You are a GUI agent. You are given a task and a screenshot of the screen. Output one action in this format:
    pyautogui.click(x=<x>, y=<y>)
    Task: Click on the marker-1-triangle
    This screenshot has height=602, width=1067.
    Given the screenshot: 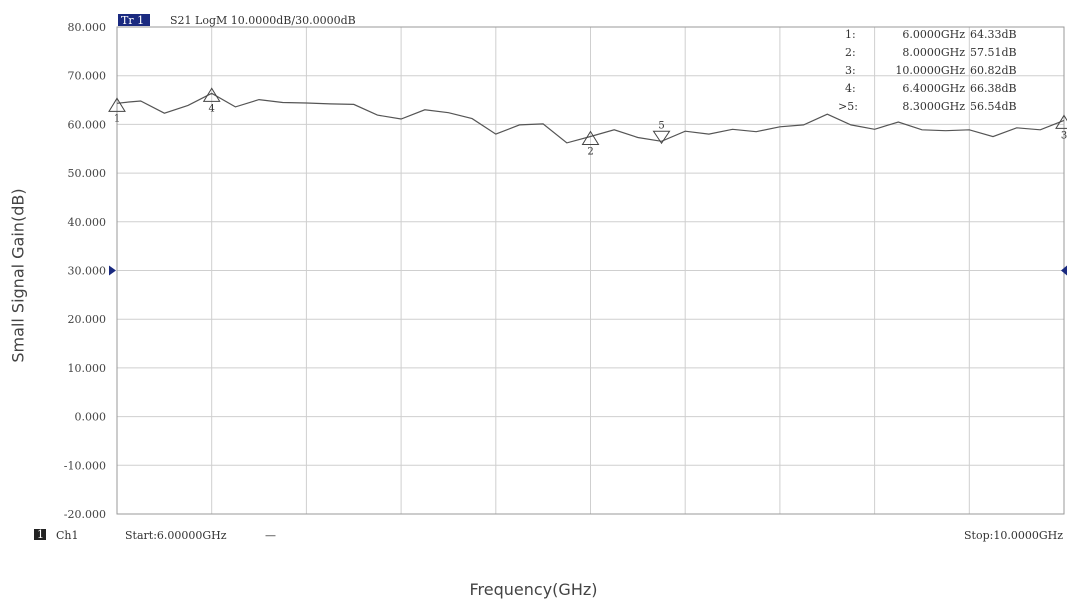 What is the action you would take?
    pyautogui.click(x=117, y=104)
    